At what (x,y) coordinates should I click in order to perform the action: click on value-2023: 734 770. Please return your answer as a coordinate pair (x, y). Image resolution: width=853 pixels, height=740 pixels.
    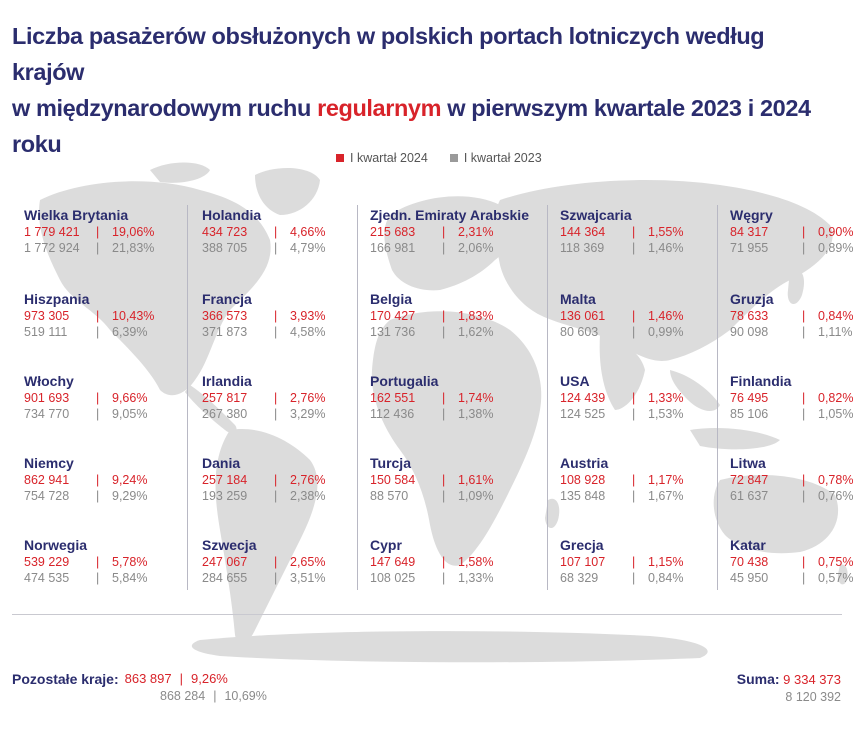
    Looking at the image, I should click on (47, 414).